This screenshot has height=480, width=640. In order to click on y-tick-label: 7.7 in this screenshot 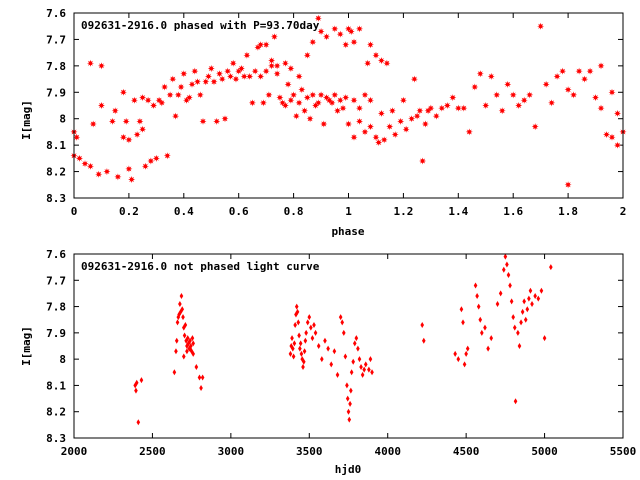, I will do `click(56, 280)`.